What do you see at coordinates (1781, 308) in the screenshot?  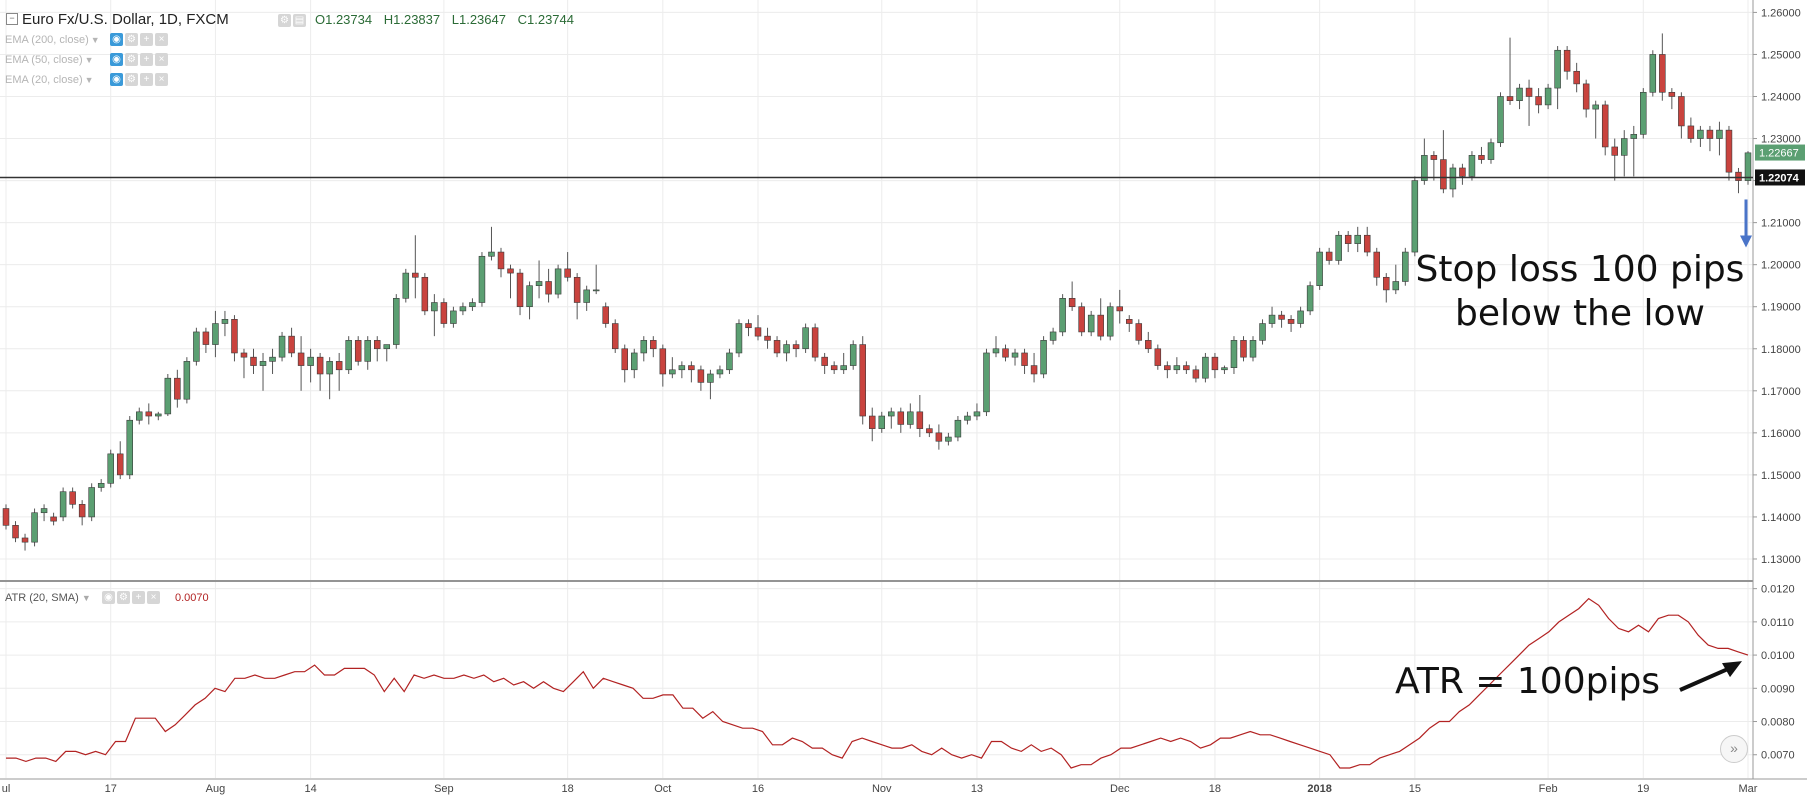 I see `price-tick-label: 1.19000` at bounding box center [1781, 308].